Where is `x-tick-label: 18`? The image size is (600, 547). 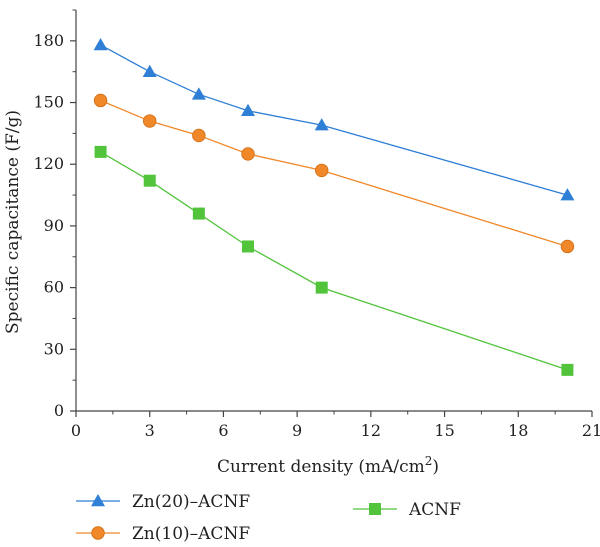
x-tick-label: 18 is located at coordinates (518, 430).